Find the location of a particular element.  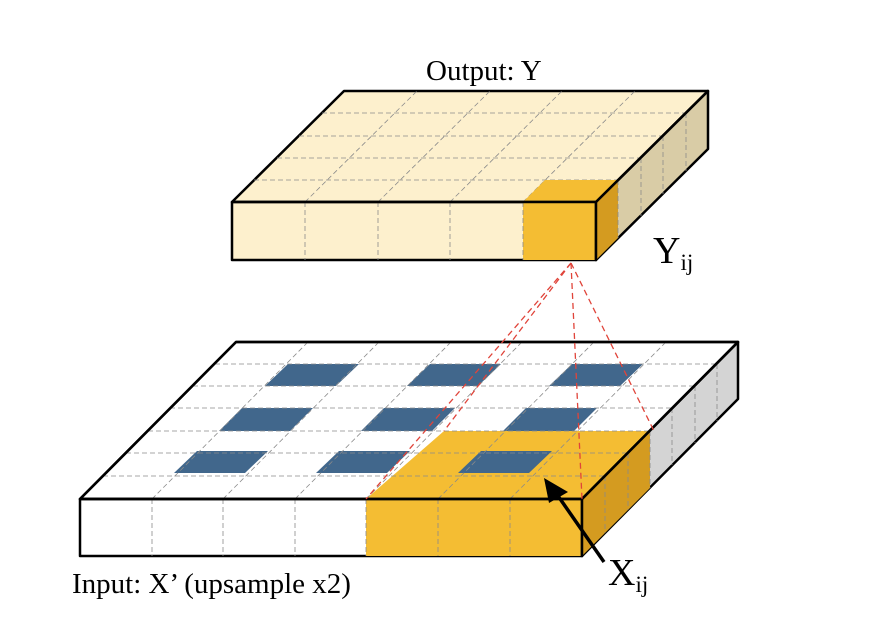

input-blue-cells is located at coordinates (408, 418).